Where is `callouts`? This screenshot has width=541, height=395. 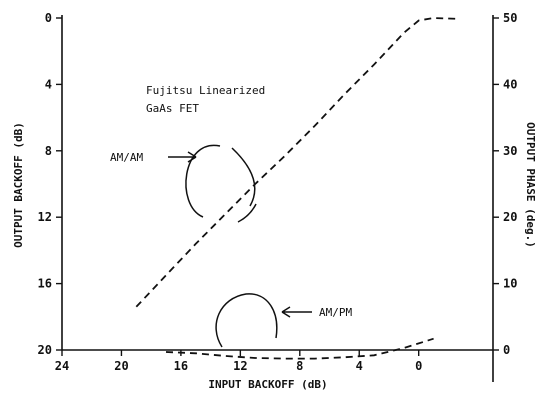
callouts is located at coordinates (240, 246).